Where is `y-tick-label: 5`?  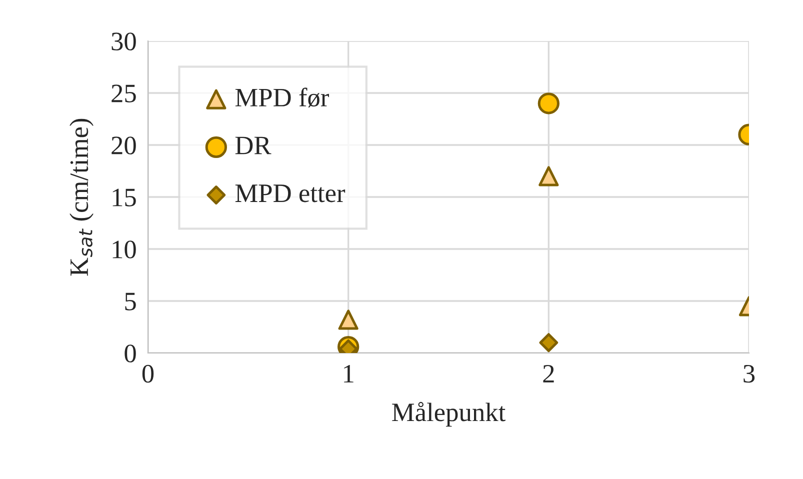
y-tick-label: 5 is located at coordinates (130, 301).